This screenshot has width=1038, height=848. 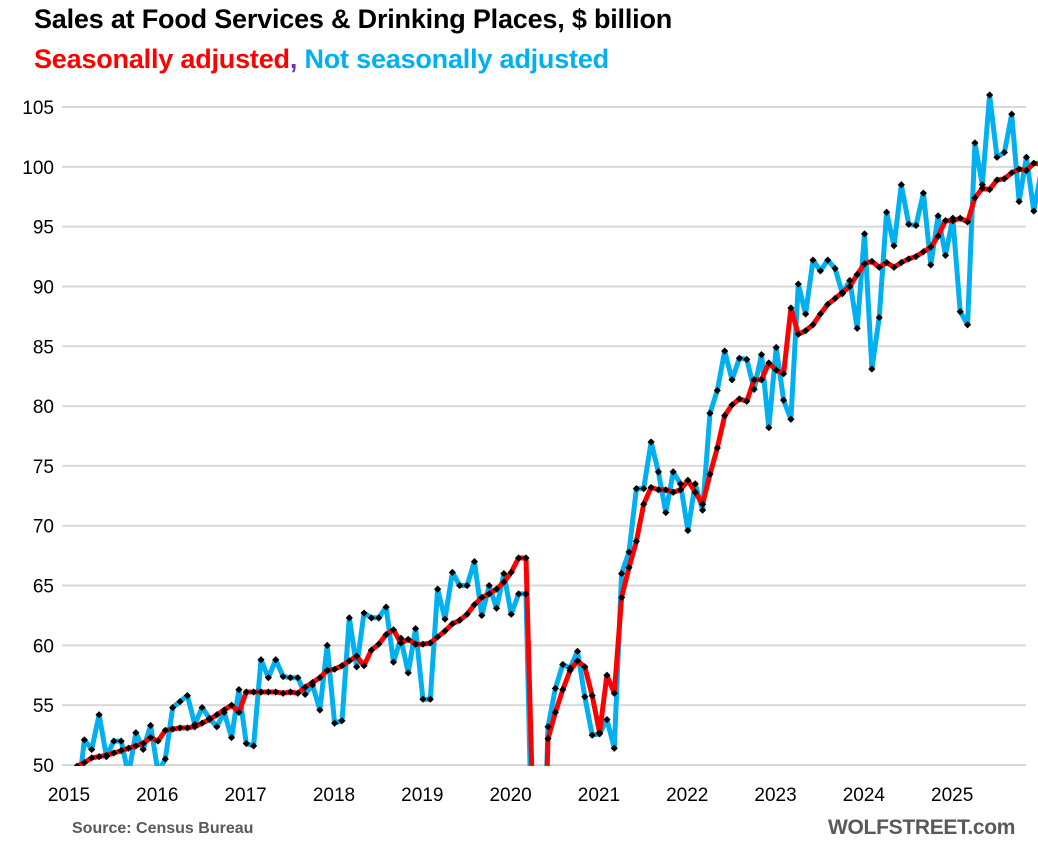 What do you see at coordinates (952, 795) in the screenshot?
I see `x-tick-label: 2025` at bounding box center [952, 795].